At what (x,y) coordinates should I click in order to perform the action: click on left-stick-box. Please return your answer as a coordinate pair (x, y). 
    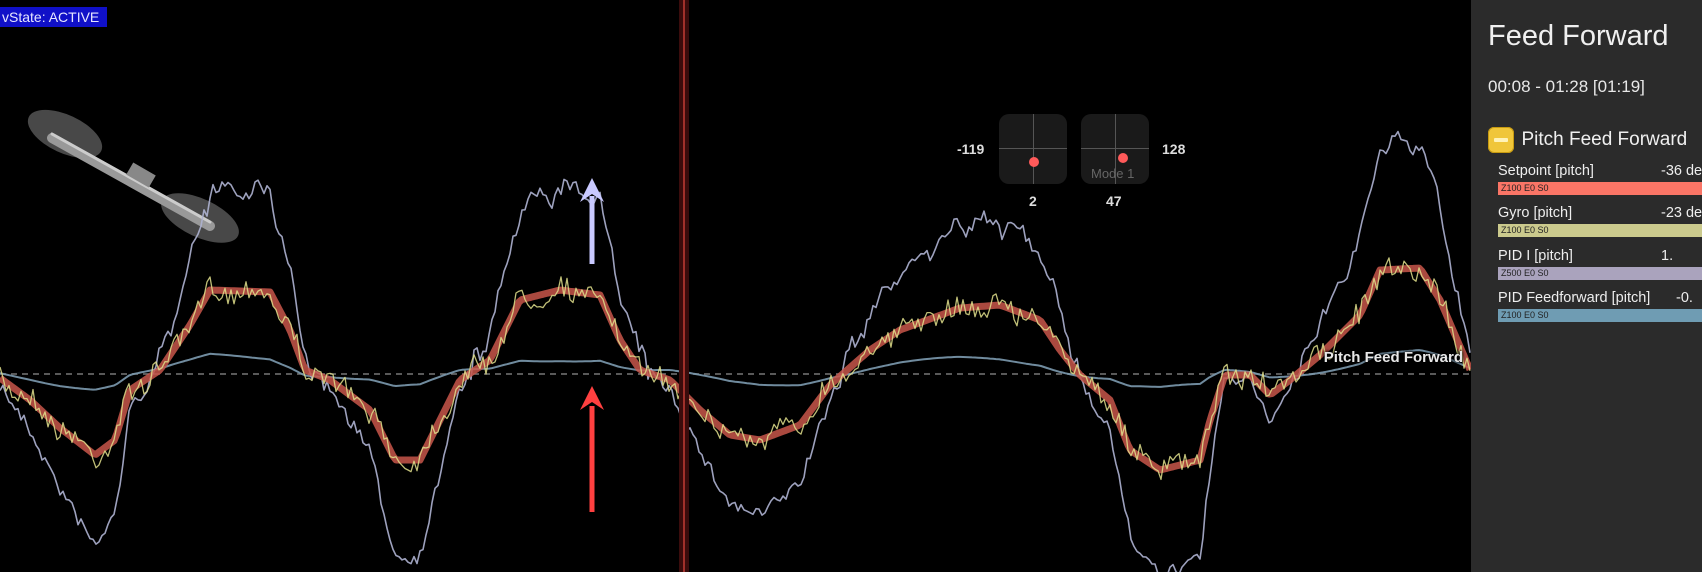
    Looking at the image, I should click on (1033, 149).